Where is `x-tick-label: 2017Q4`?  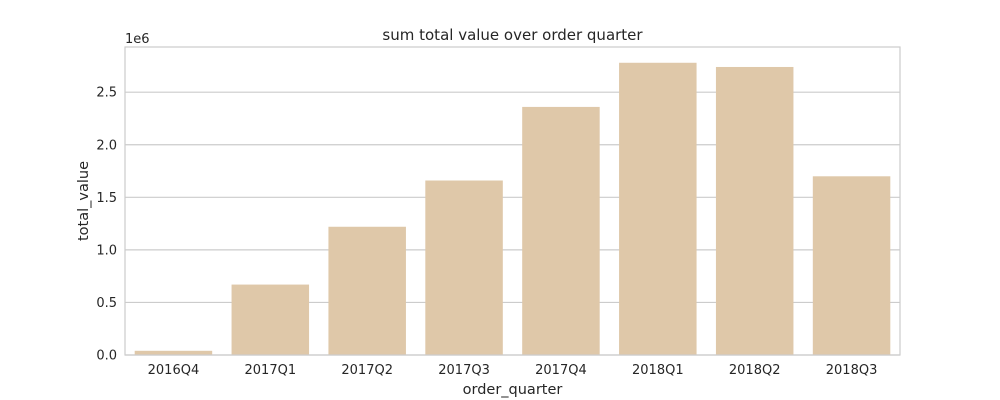
x-tick-label: 2017Q4 is located at coordinates (561, 370).